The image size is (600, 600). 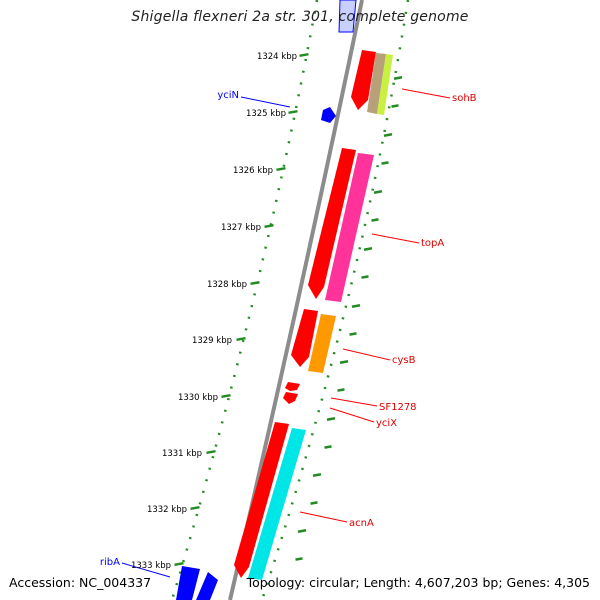 What do you see at coordinates (464, 98) in the screenshot?
I see `gene-label-sohB: sohB` at bounding box center [464, 98].